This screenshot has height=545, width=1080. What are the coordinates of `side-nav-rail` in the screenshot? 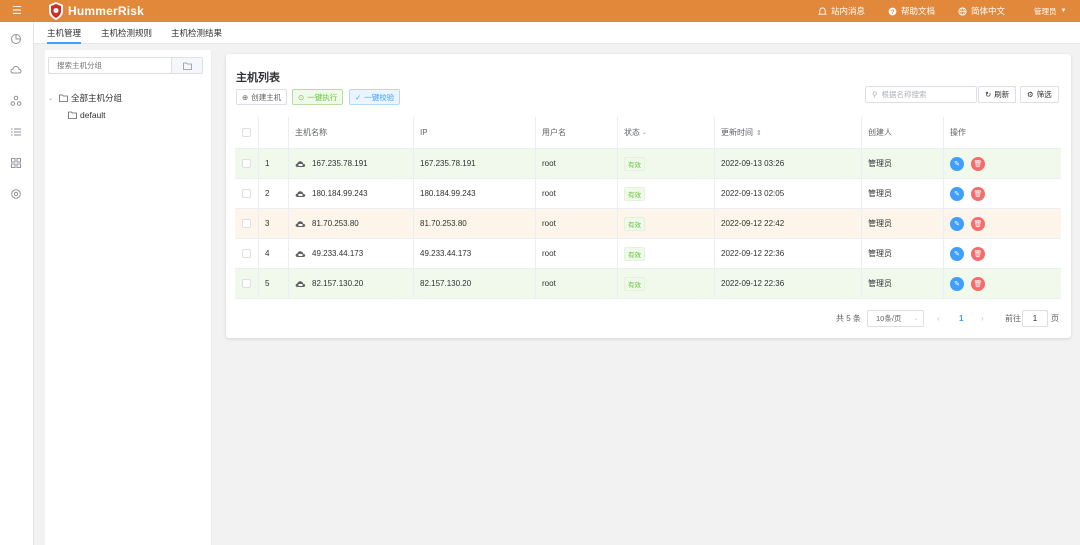 It's located at (17, 283).